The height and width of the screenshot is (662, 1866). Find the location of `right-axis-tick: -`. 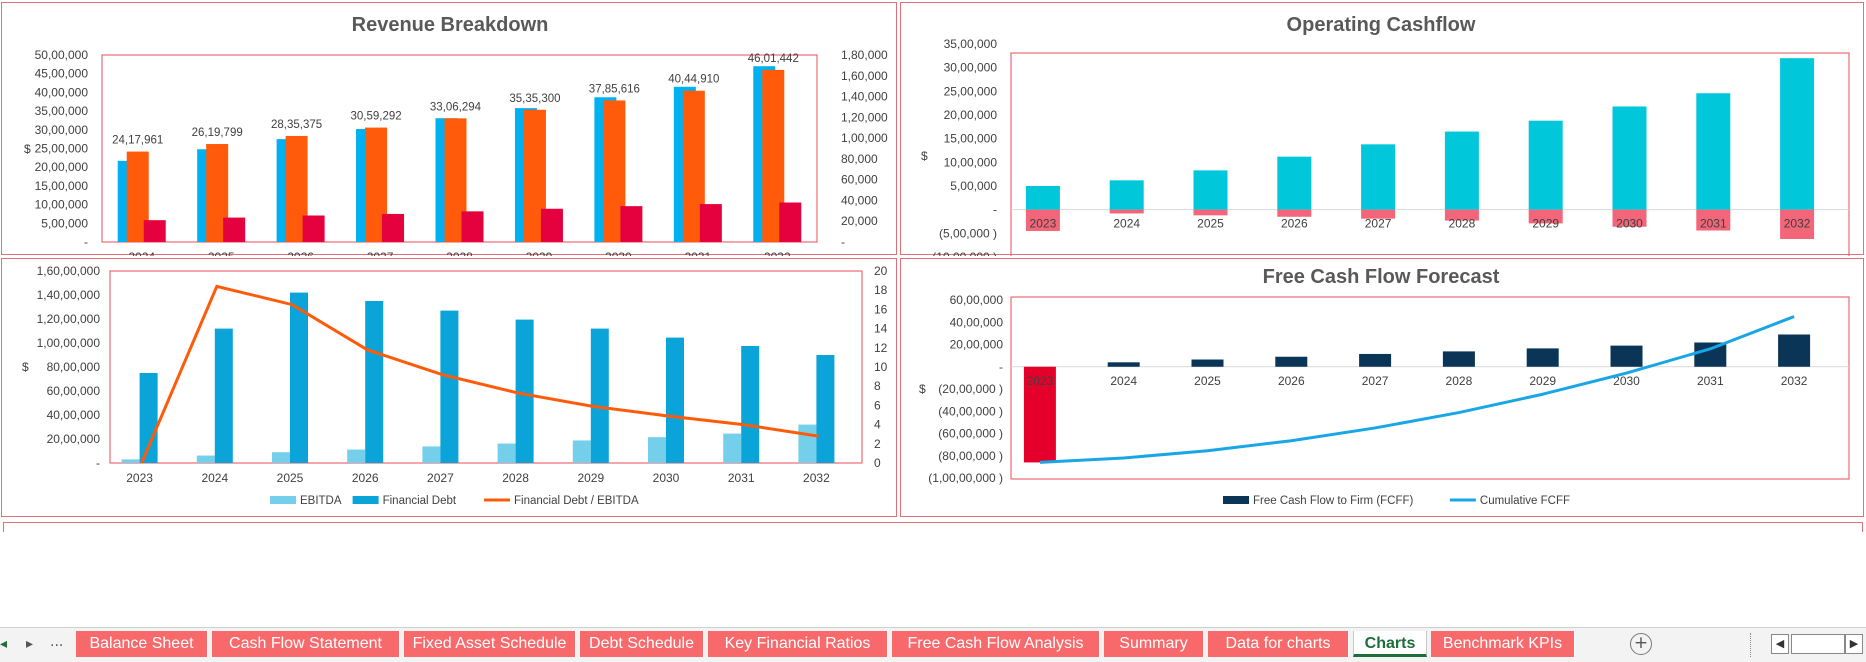

right-axis-tick: - is located at coordinates (843, 242).